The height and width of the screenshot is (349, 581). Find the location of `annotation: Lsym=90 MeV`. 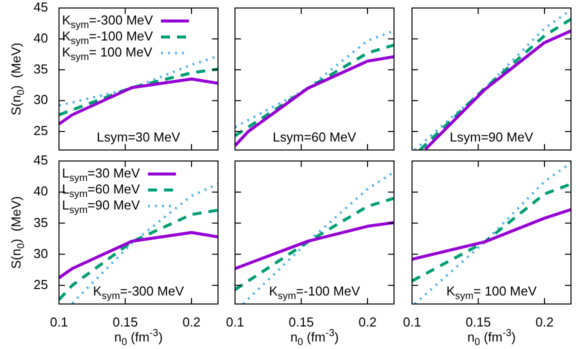

annotation: Lsym=90 MeV is located at coordinates (492, 137).